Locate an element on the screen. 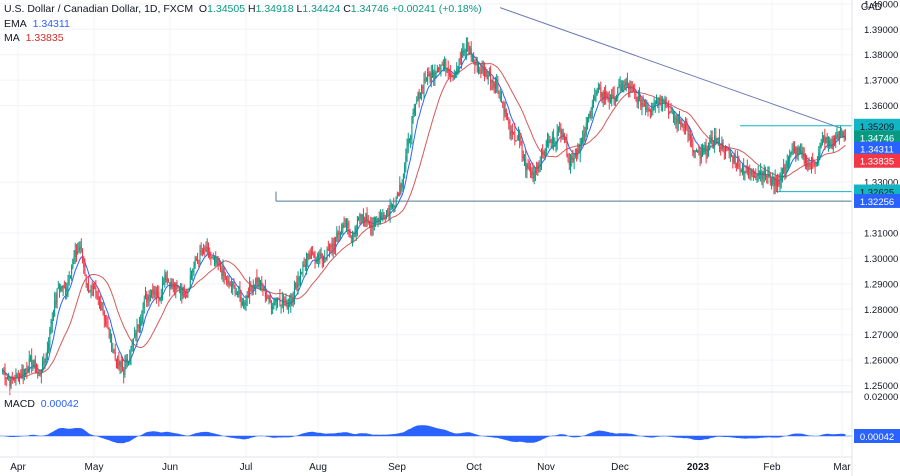 This screenshot has height=476, width=900. price-tag-label: 1.32256 is located at coordinates (877, 202).